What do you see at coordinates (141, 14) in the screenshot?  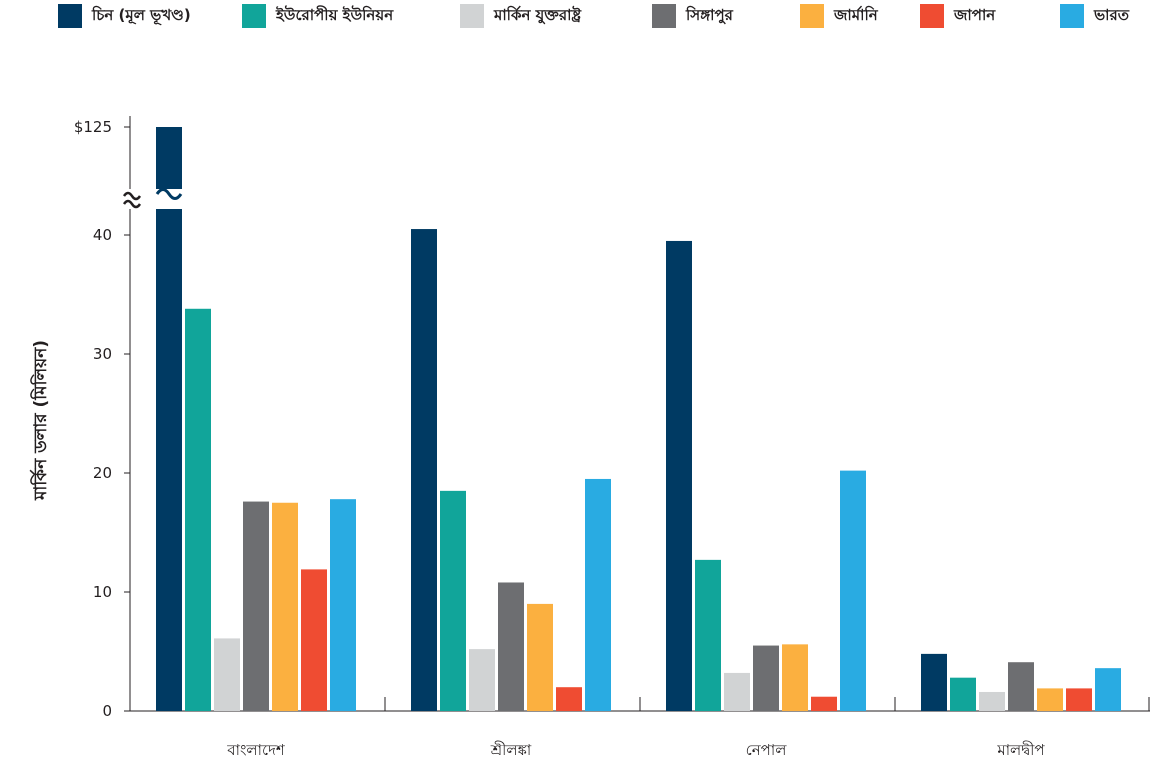 I see `legend-label: চিন (মূল ভূখণ্ড)` at bounding box center [141, 14].